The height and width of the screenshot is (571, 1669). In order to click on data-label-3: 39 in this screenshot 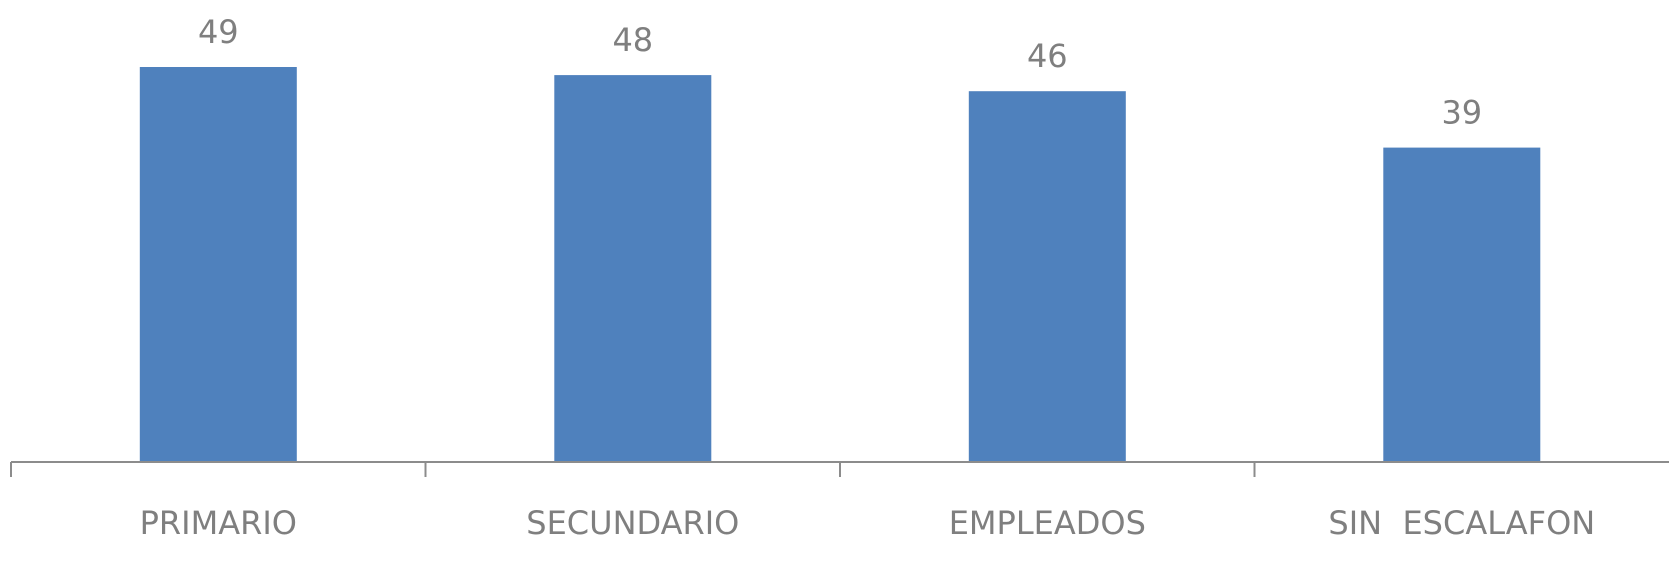, I will do `click(1461, 113)`.